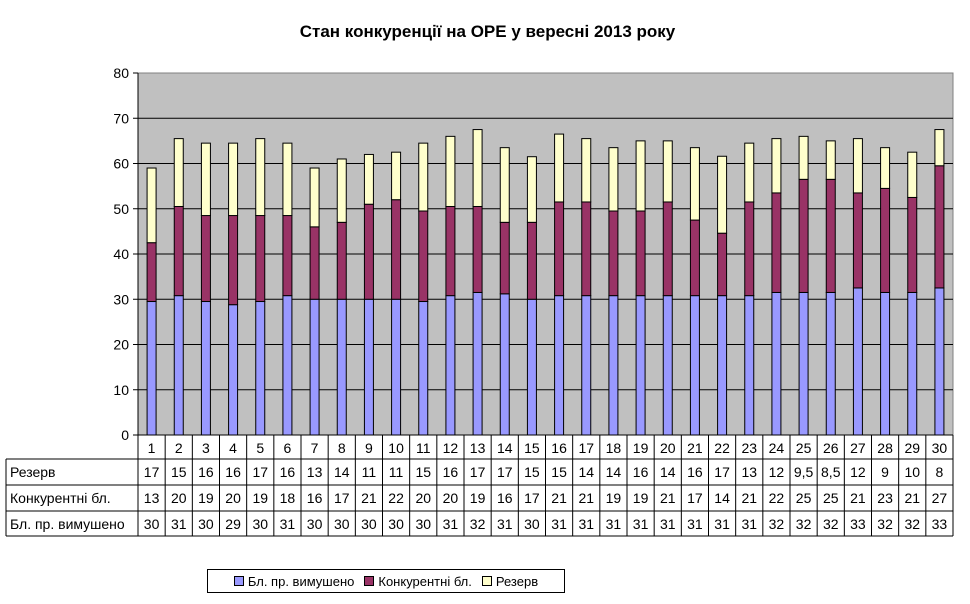 The width and height of the screenshot is (970, 604). What do you see at coordinates (559, 448) in the screenshot?
I see `x-tick-label: 16` at bounding box center [559, 448].